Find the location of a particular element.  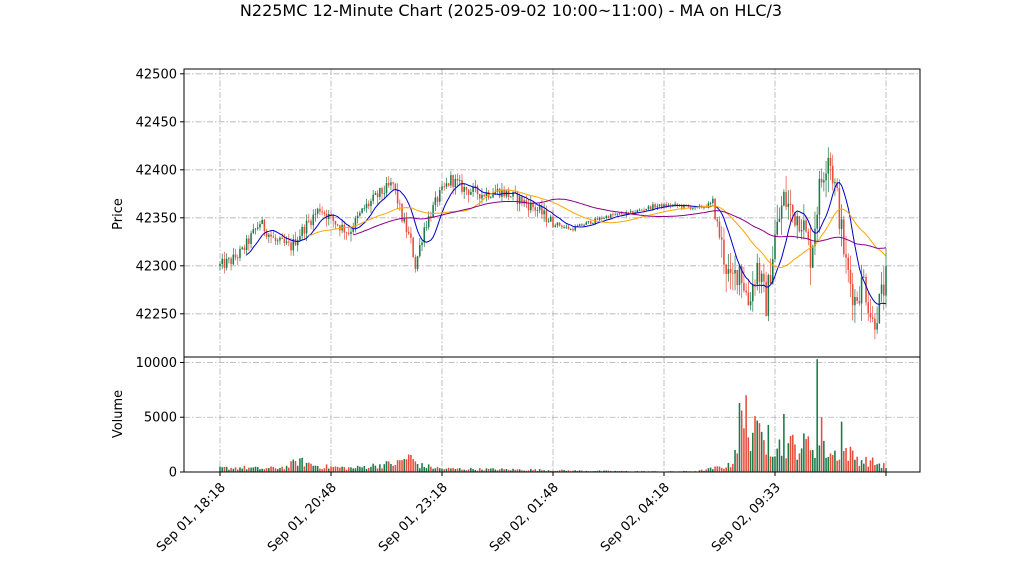

x-tick-label: Sep 02, 09:33 is located at coordinates (746, 517).